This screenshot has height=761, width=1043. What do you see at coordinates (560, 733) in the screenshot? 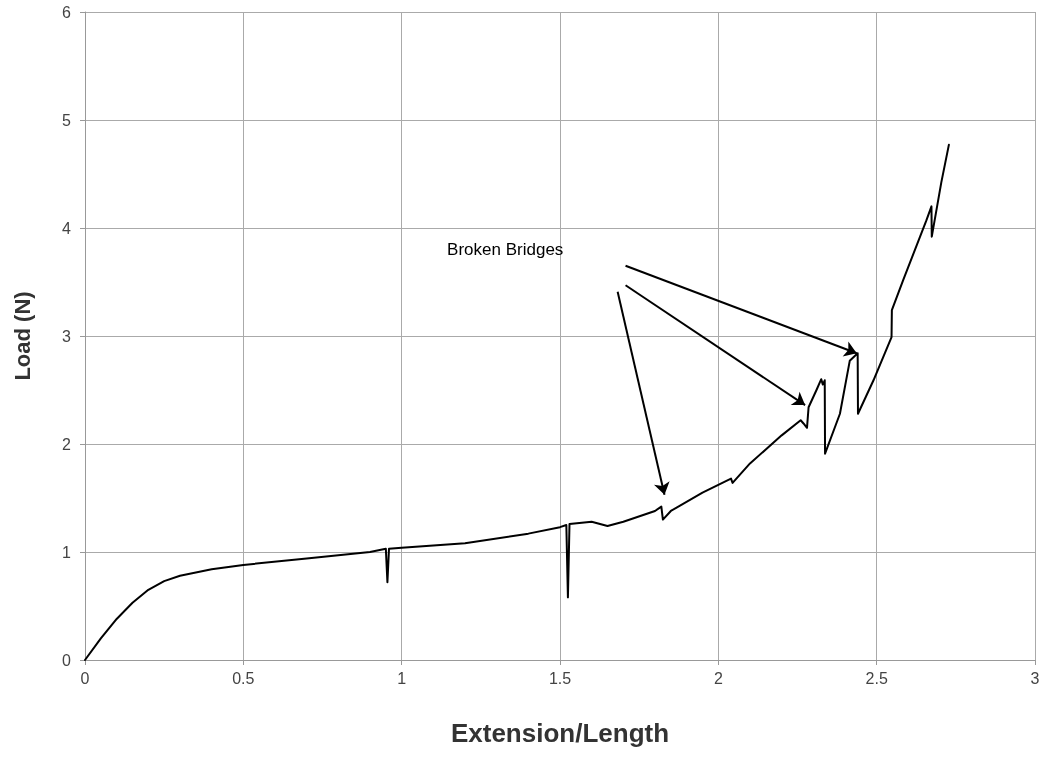
I see `x-axis-title: Extension/Length` at bounding box center [560, 733].